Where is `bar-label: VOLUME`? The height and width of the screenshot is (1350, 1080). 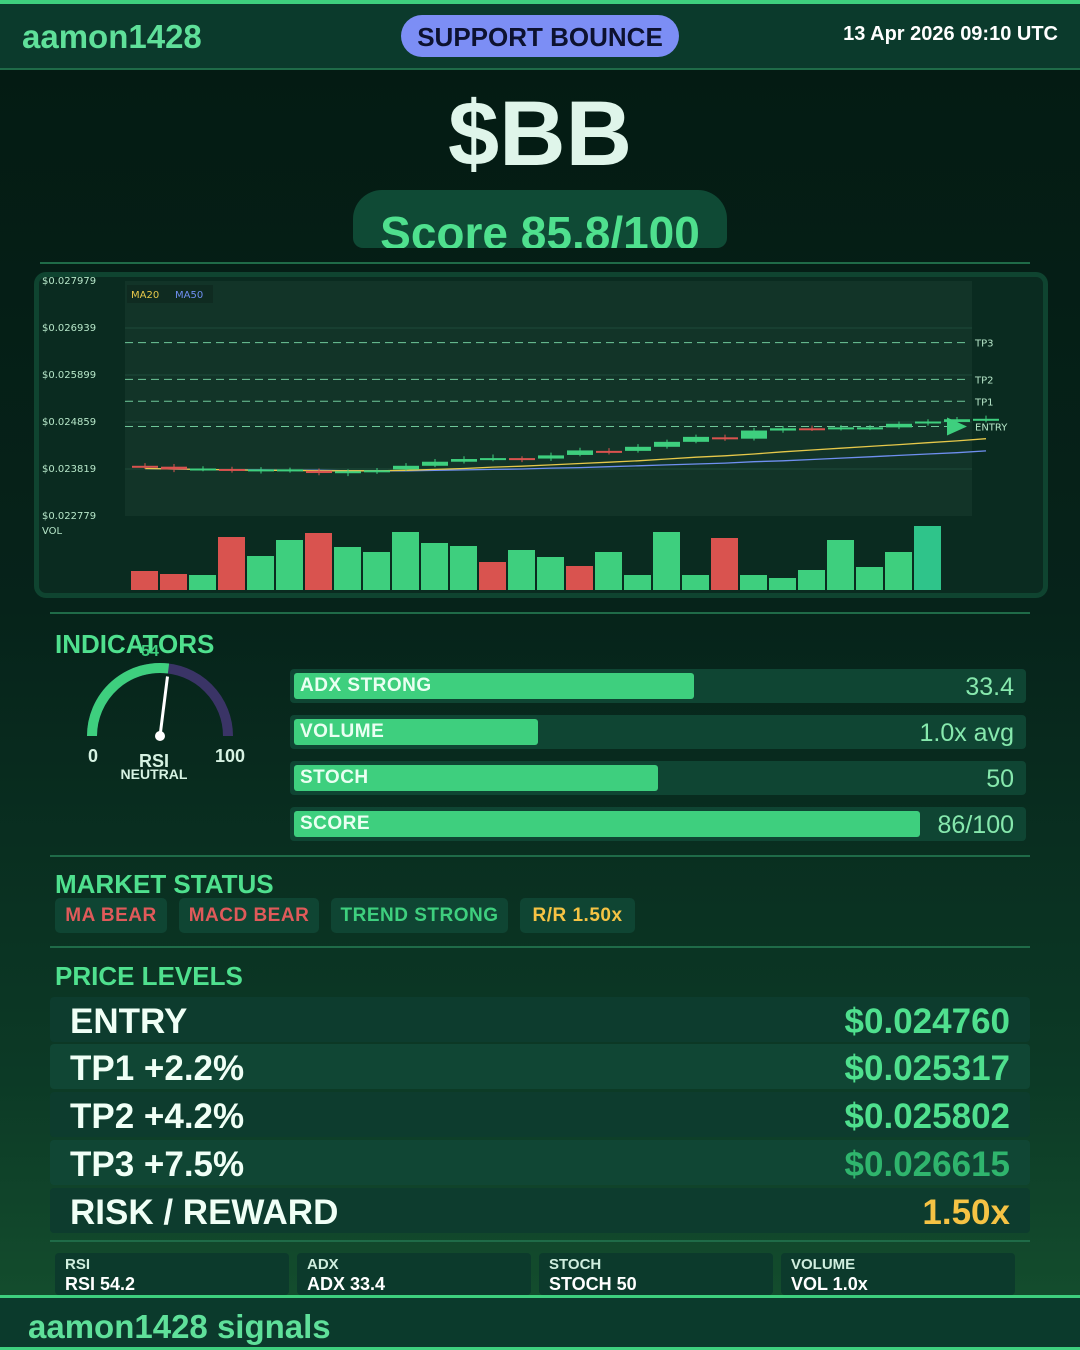 bar-label: VOLUME is located at coordinates (342, 731).